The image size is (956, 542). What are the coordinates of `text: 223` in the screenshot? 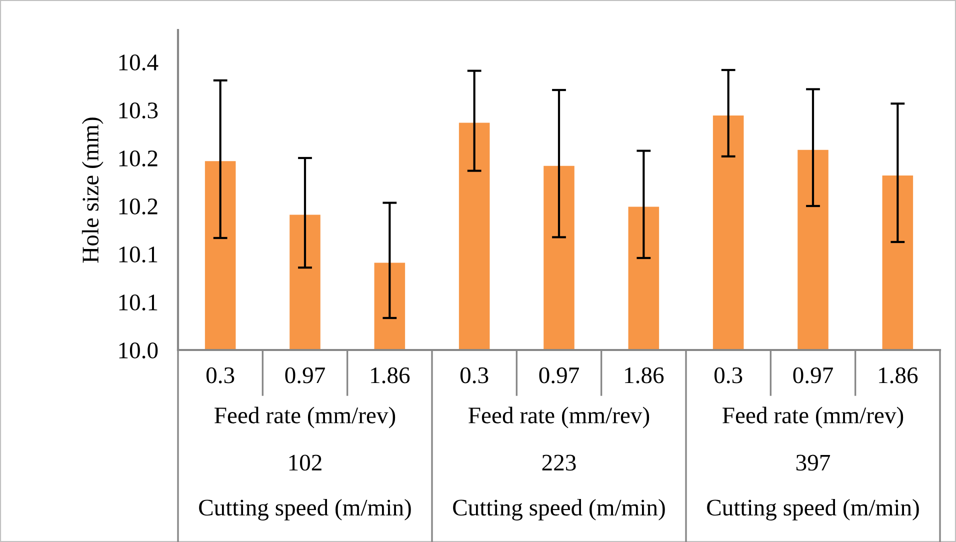 It's located at (559, 462).